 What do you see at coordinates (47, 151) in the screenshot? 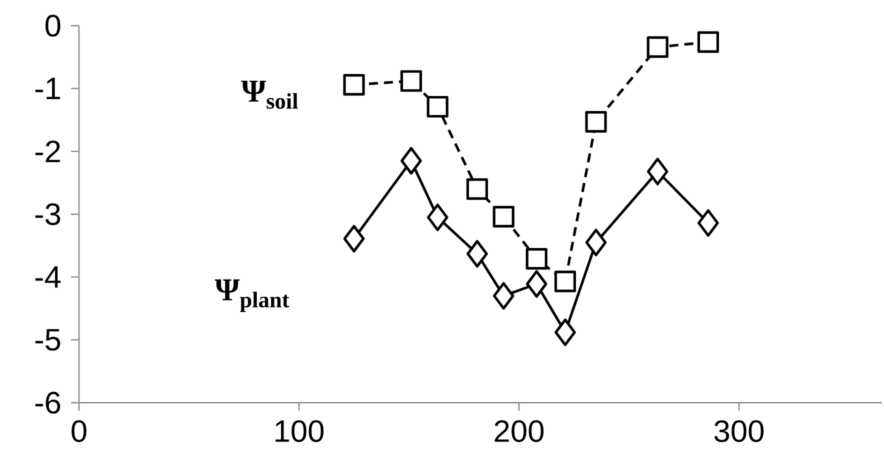
I see `y-tick-label: -2` at bounding box center [47, 151].